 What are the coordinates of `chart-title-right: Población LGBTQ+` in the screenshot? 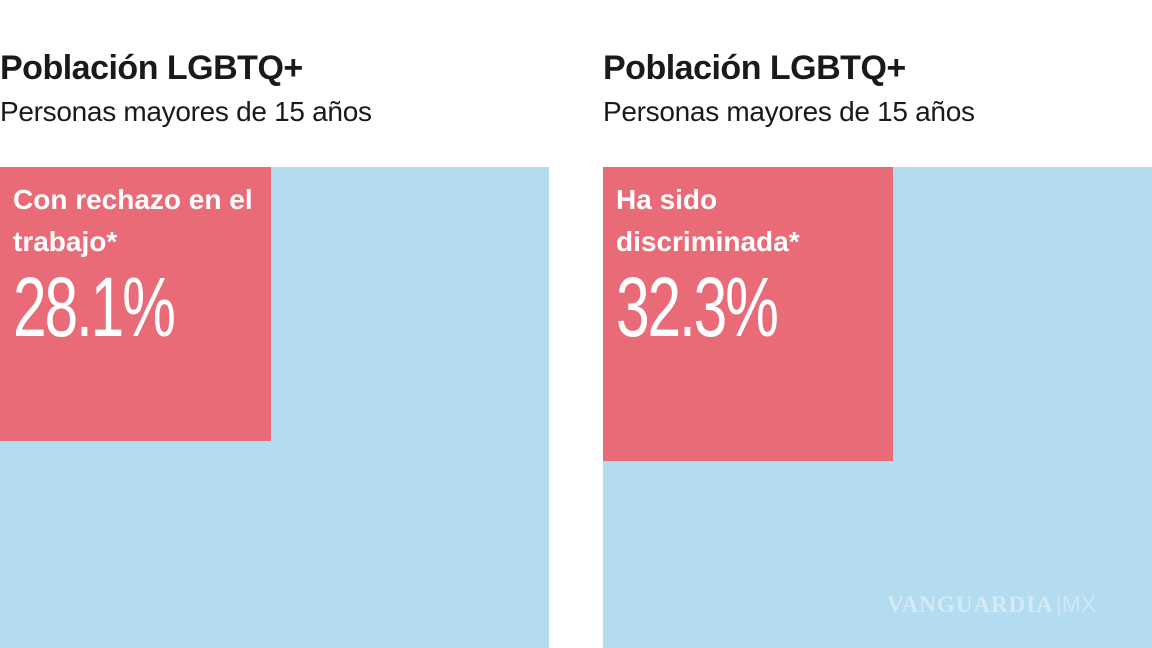 It's located at (754, 68).